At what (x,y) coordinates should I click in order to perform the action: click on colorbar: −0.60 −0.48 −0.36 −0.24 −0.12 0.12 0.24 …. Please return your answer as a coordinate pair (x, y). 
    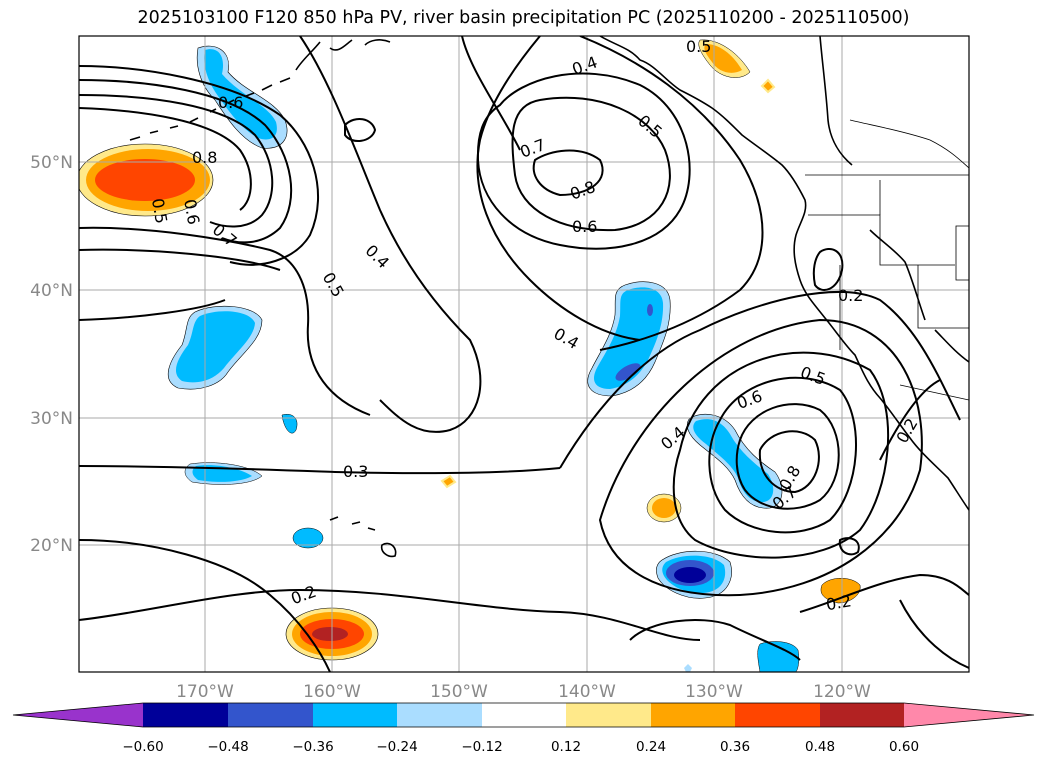
    Looking at the image, I should click on (523, 728).